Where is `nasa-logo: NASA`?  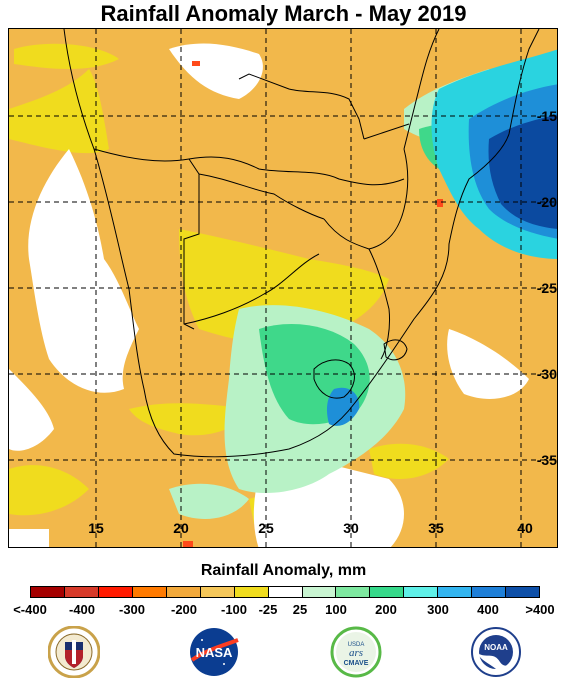
nasa-logo: NASA is located at coordinates (214, 652).